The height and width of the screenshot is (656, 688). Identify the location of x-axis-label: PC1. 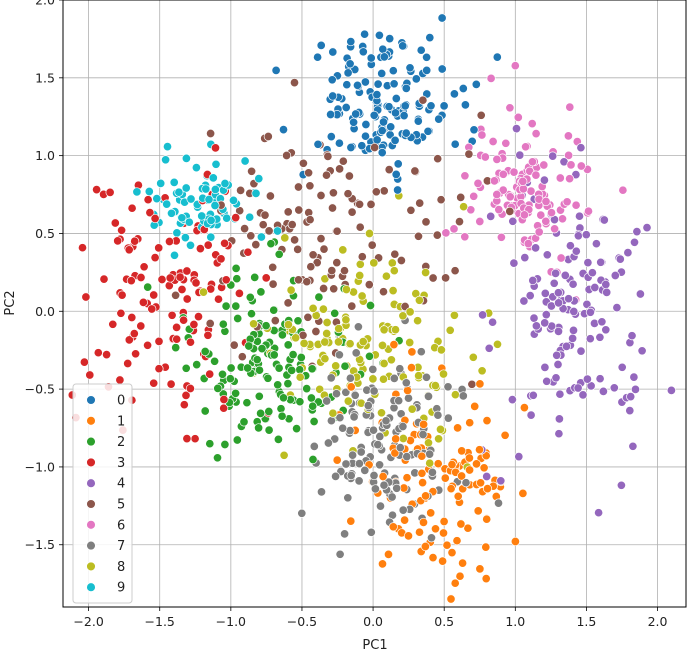
(374, 645).